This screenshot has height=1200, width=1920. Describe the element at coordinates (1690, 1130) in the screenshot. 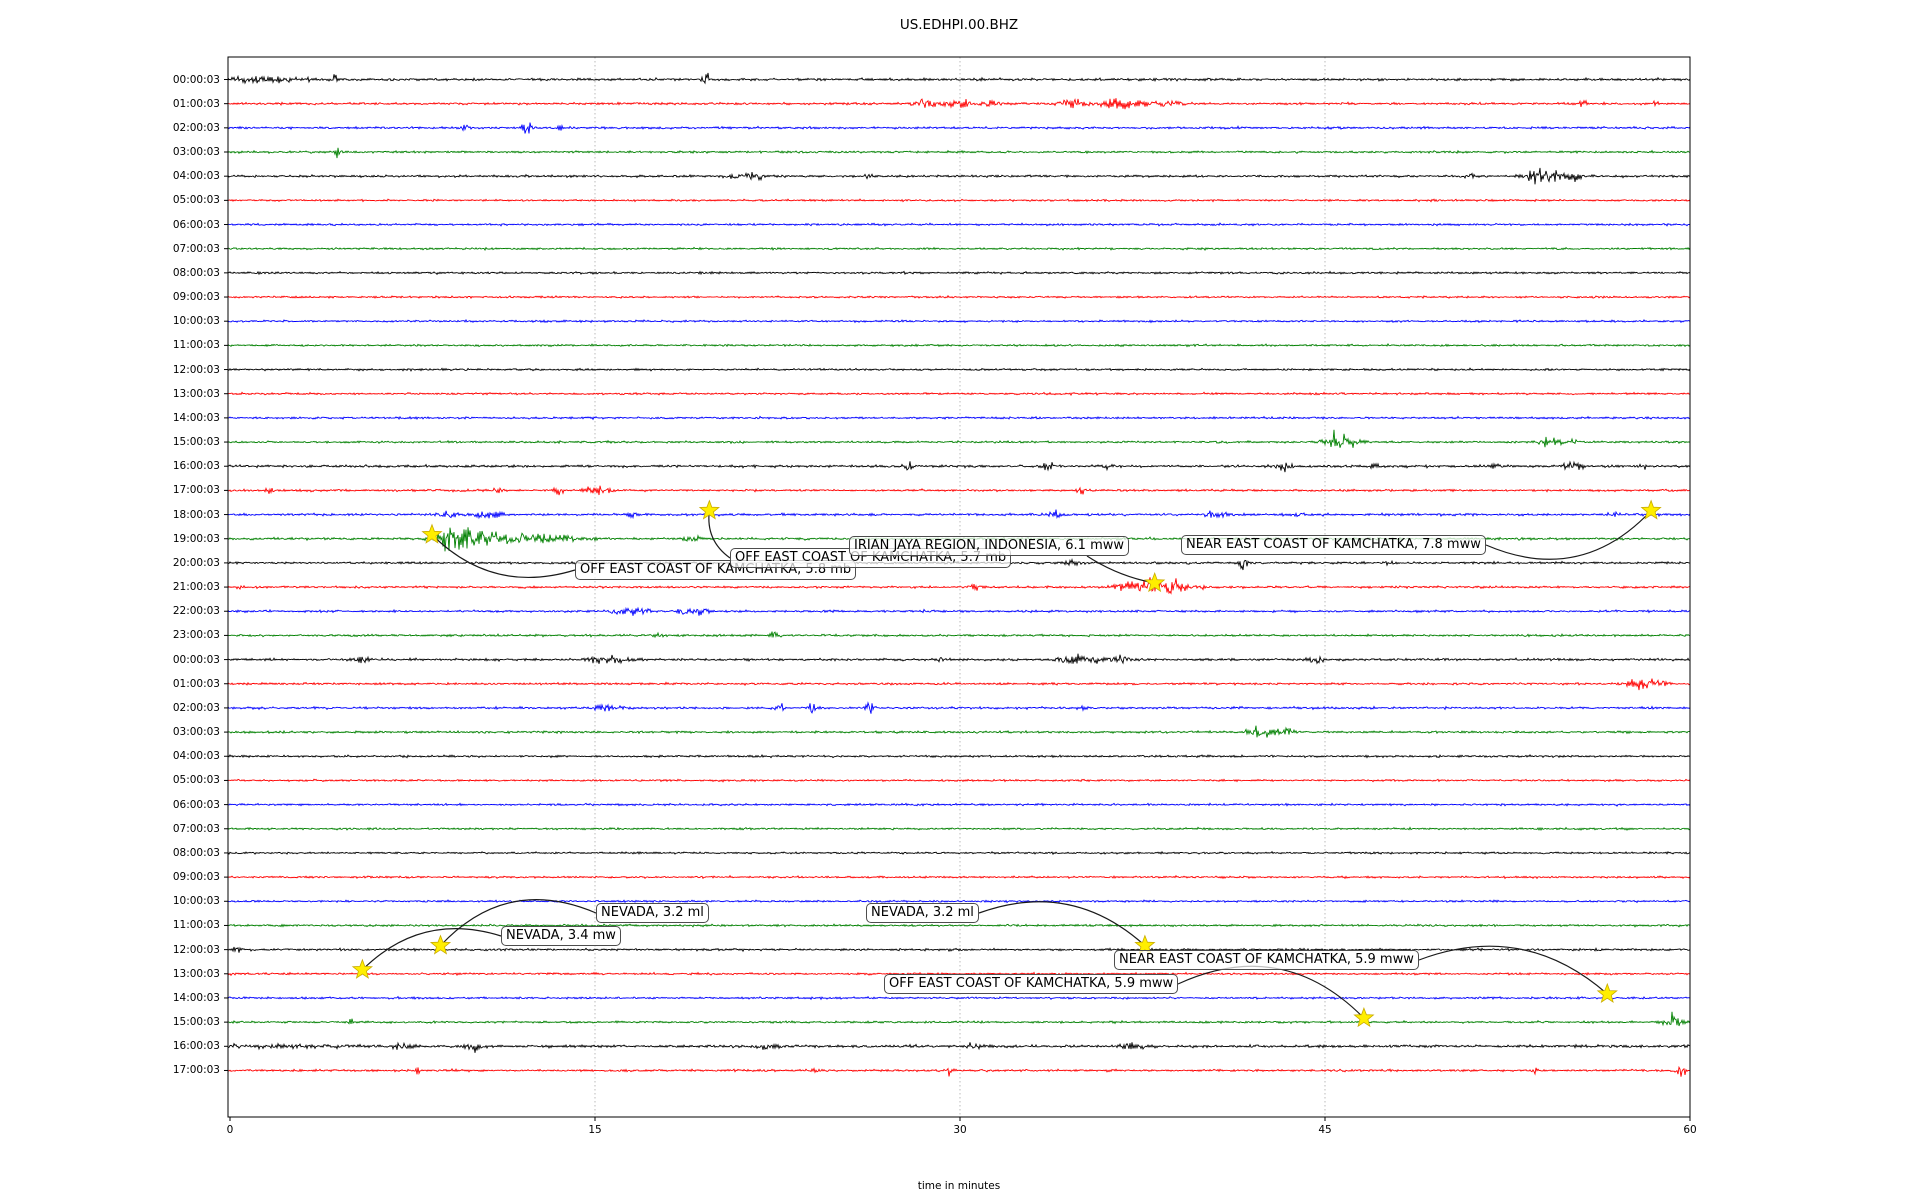

I see `x-tick-label: 60` at that location.